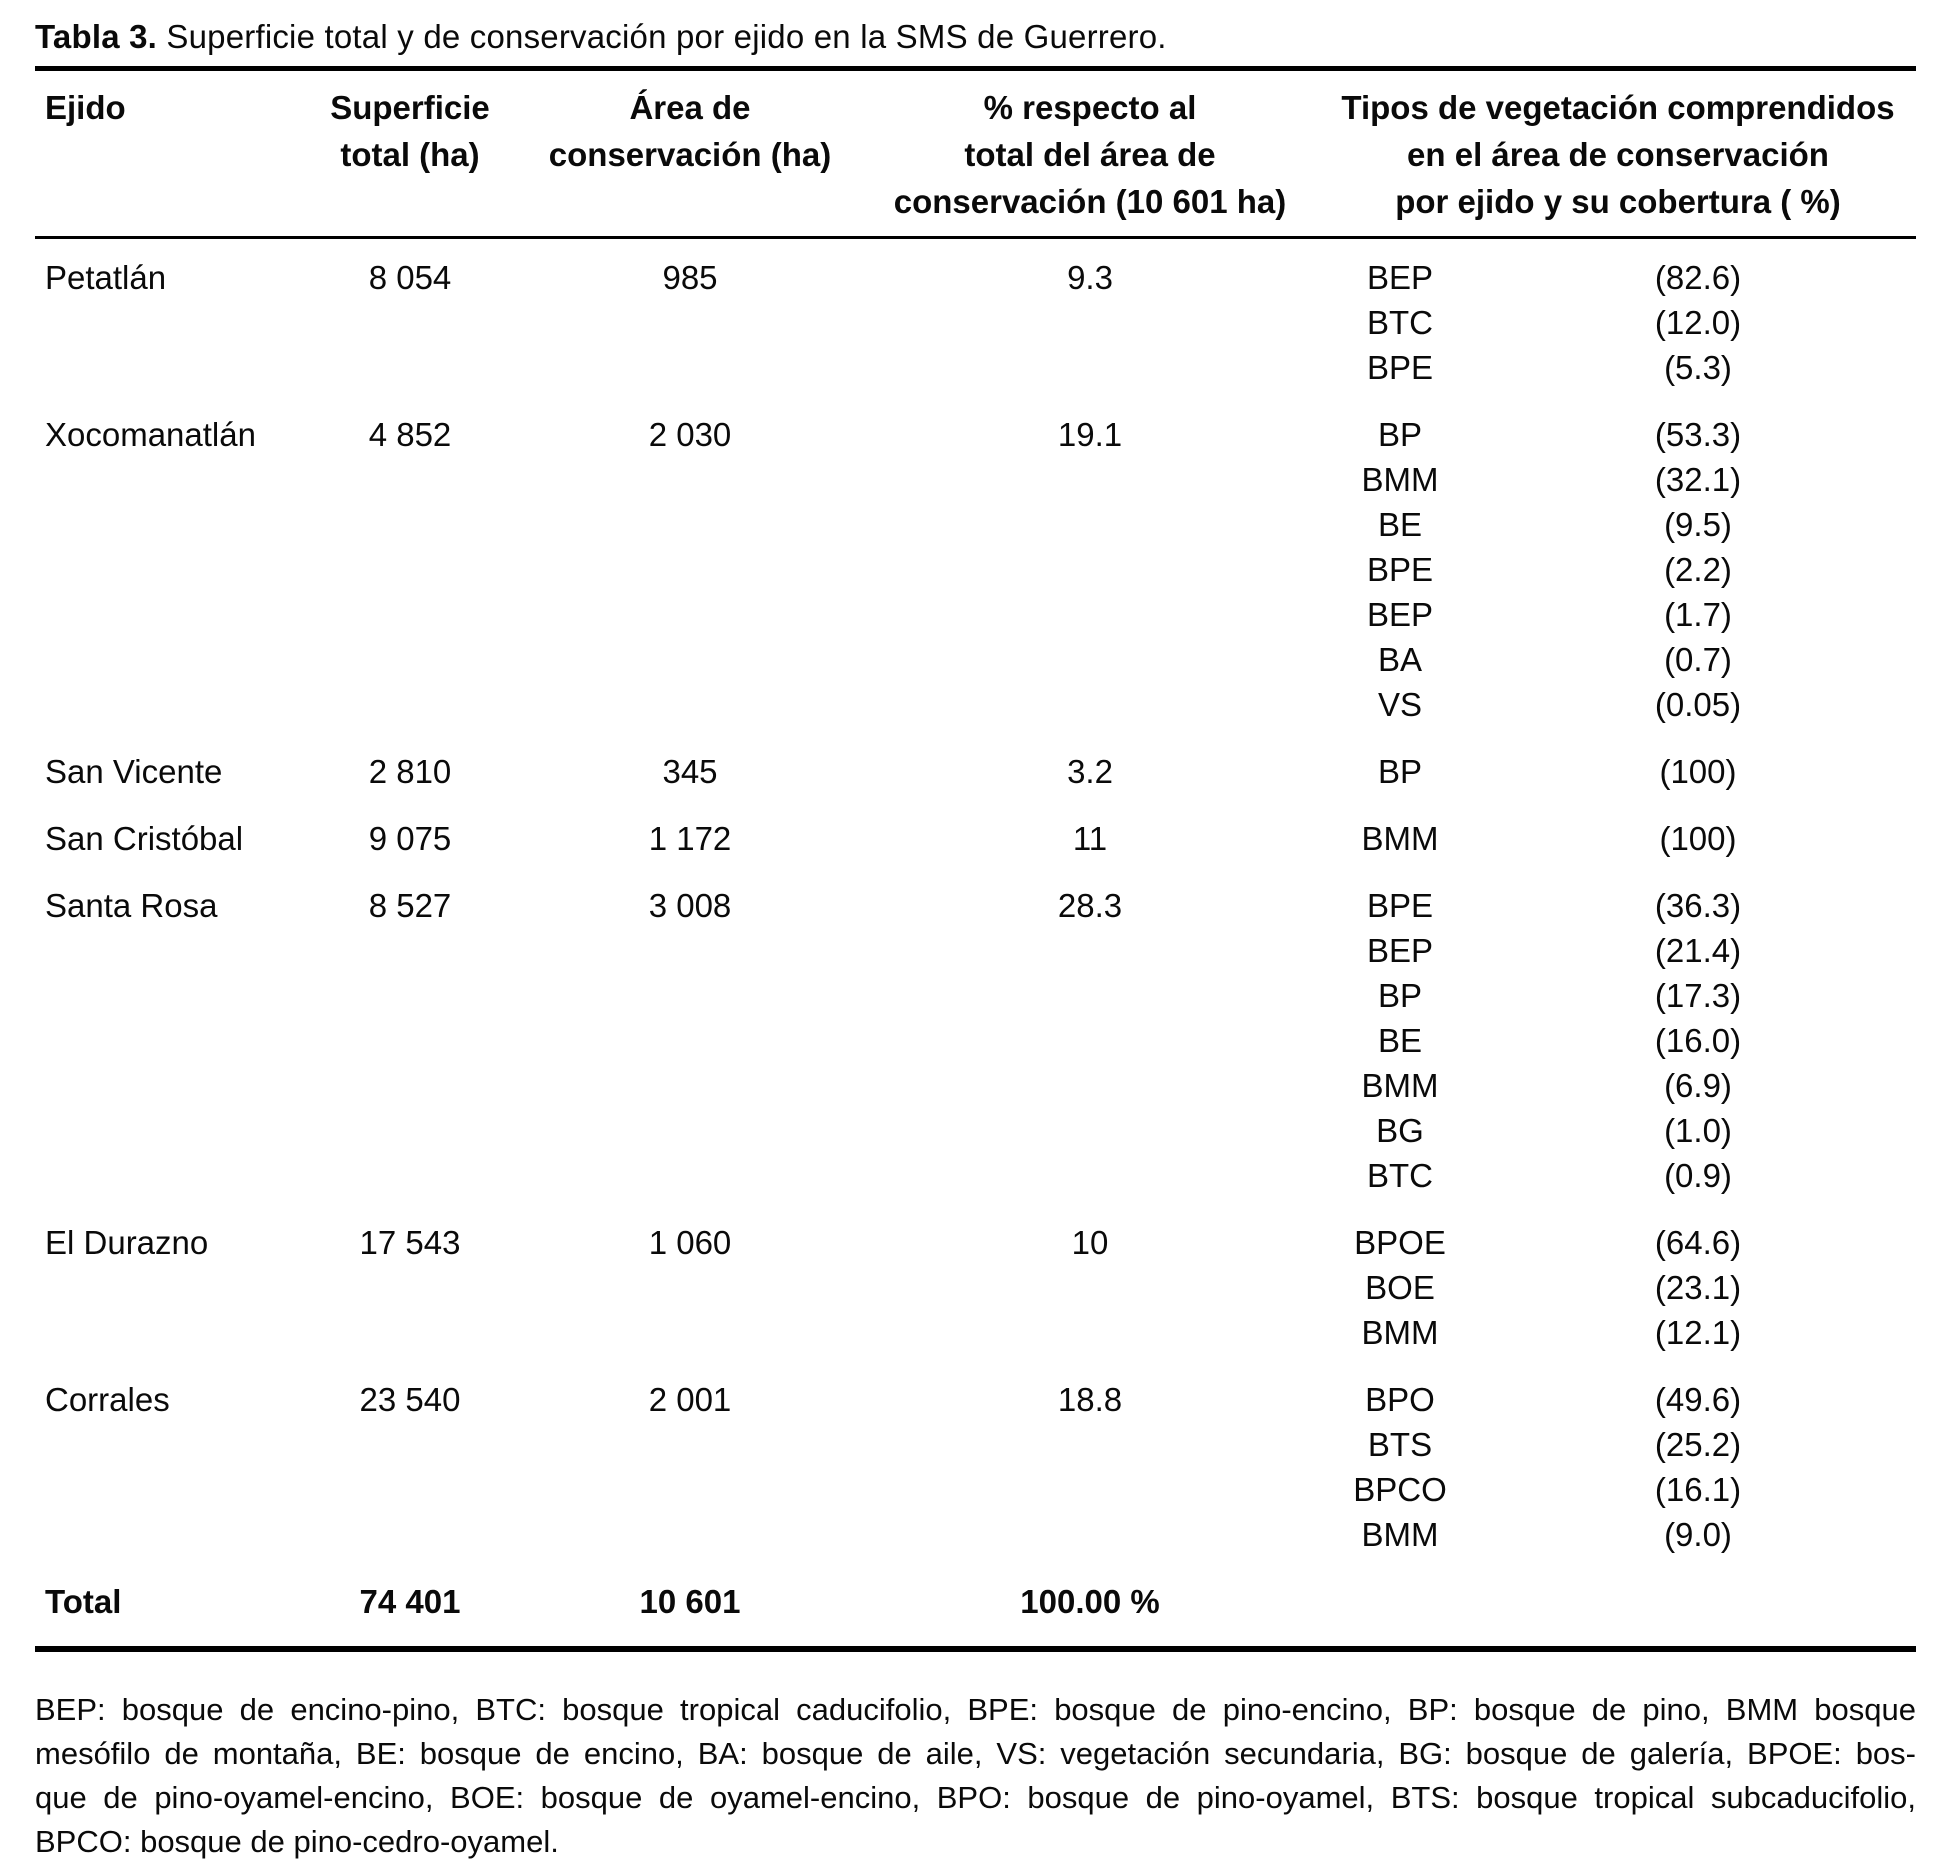  I want to click on veg-cover: (0.7), so click(1698, 659).